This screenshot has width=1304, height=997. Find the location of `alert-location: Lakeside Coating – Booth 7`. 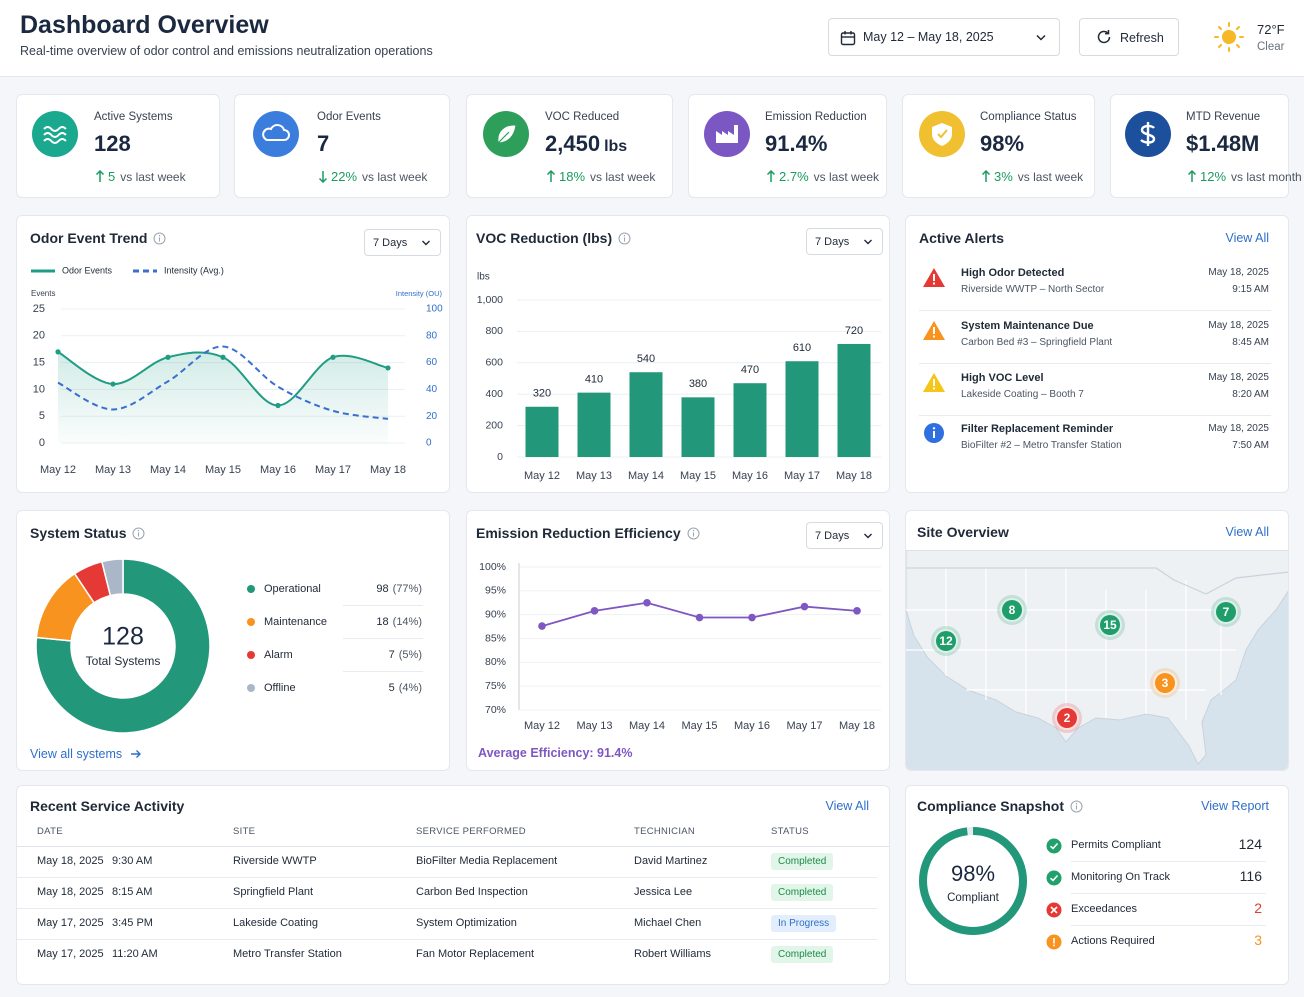

alert-location: Lakeside Coating – Booth 7 is located at coordinates (1022, 394).